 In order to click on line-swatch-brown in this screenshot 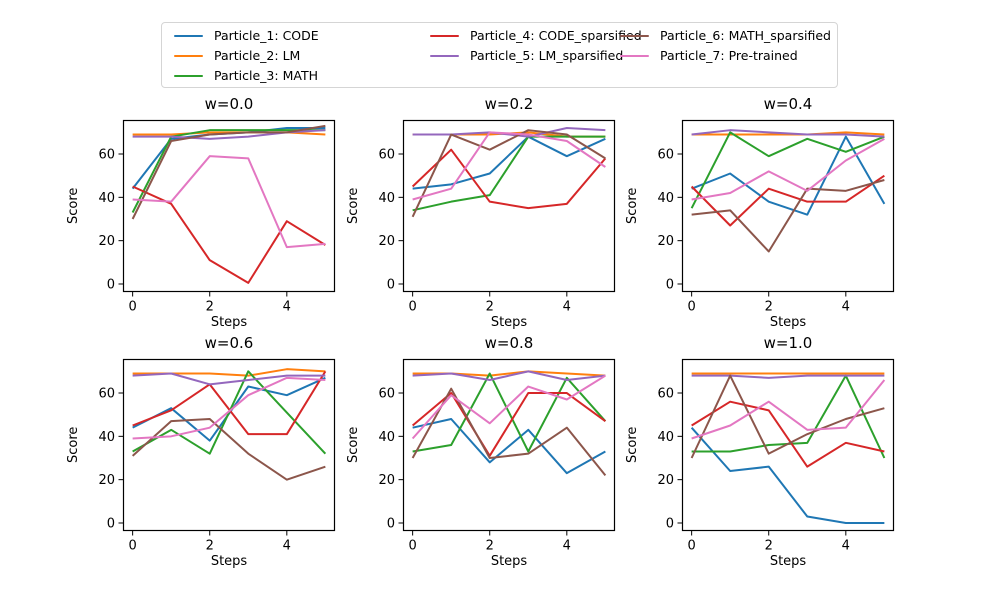, I will do `click(634, 36)`.